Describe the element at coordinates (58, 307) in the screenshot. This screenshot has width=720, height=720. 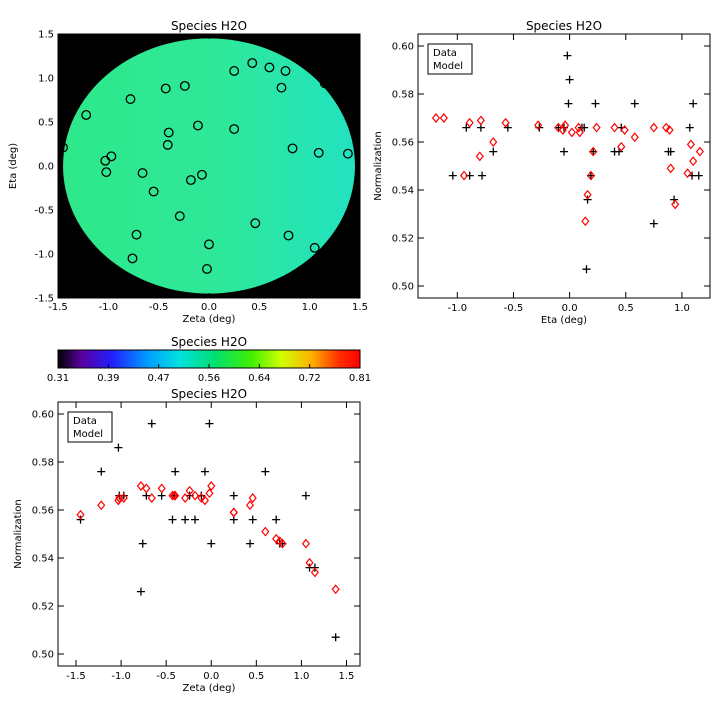
I see `map-xtick-label: -1.5` at that location.